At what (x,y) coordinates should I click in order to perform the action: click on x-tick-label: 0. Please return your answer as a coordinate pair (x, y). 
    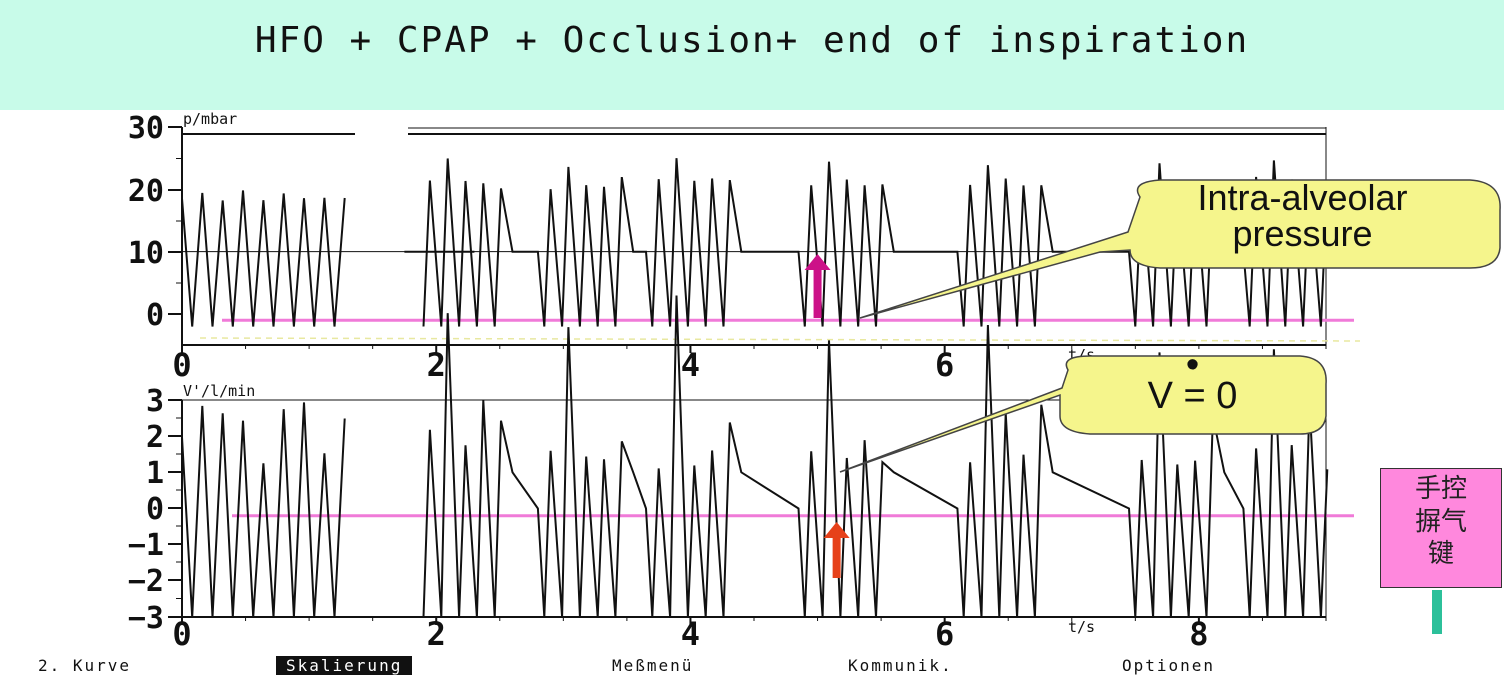
    Looking at the image, I should click on (181, 365).